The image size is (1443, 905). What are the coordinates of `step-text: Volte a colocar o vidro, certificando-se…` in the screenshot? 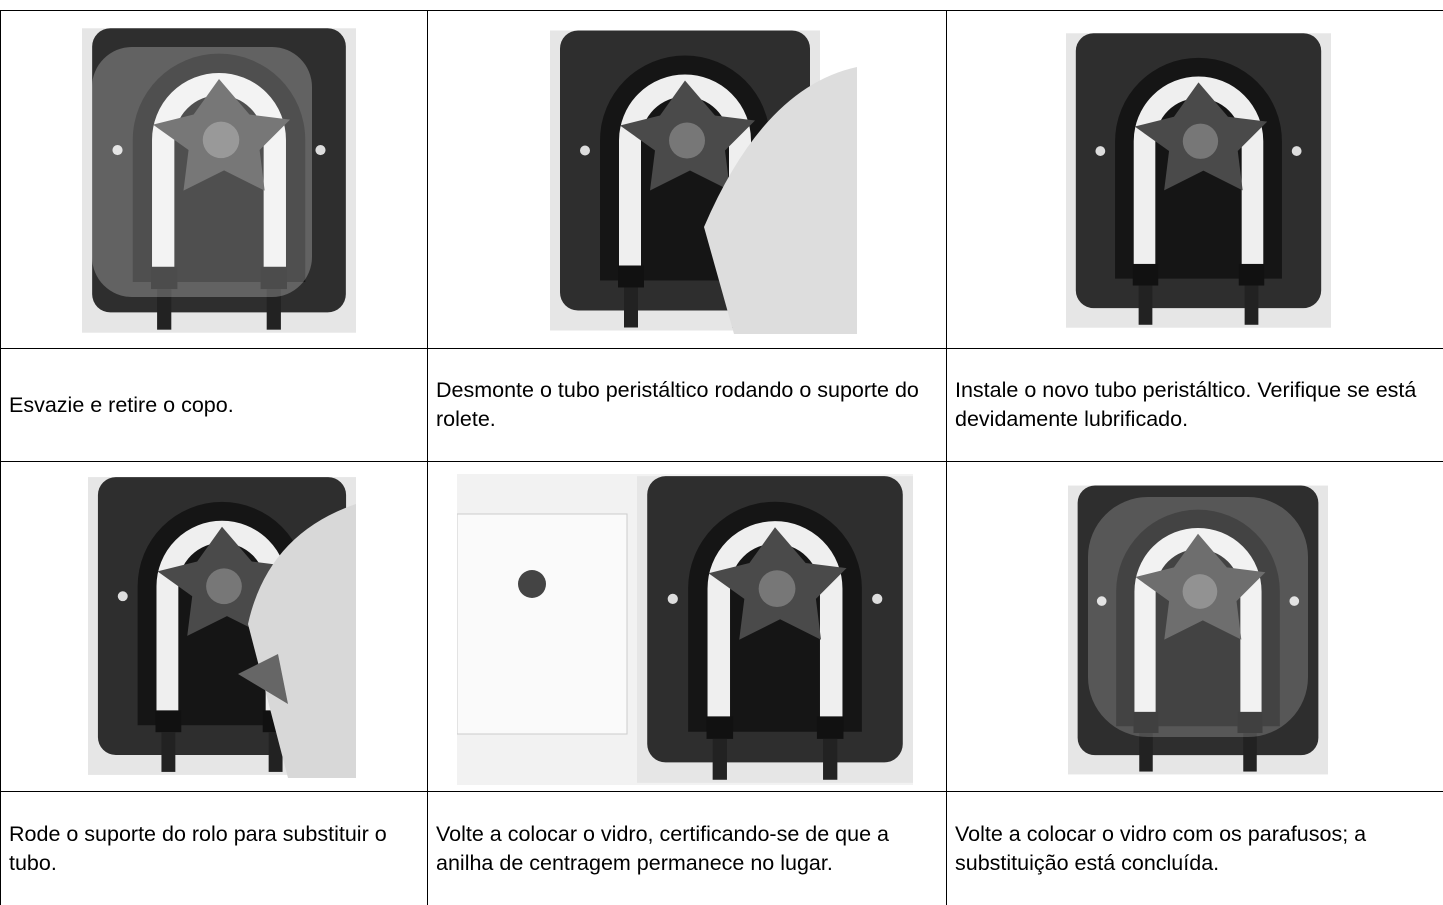 It's located at (662, 848).